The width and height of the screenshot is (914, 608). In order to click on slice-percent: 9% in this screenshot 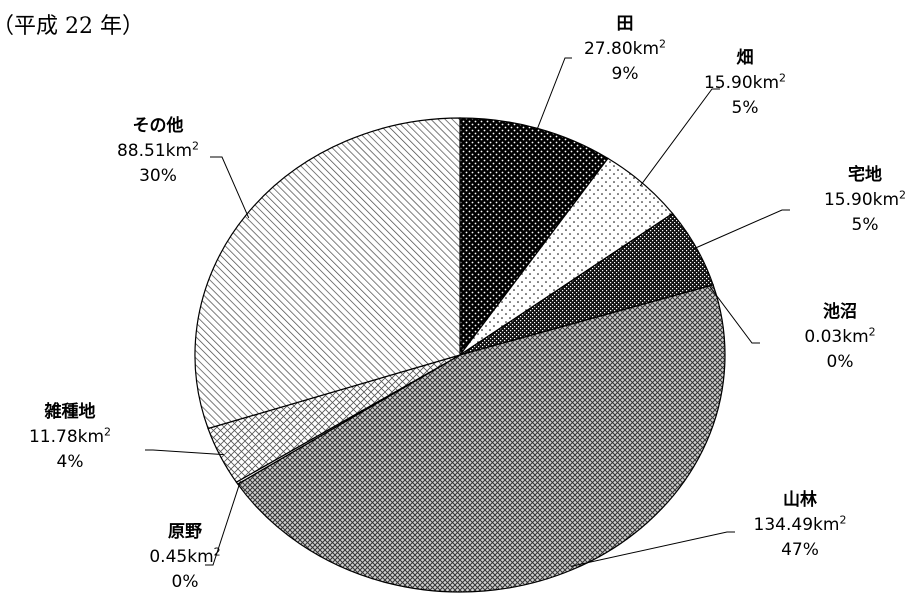, I will do `click(625, 74)`.